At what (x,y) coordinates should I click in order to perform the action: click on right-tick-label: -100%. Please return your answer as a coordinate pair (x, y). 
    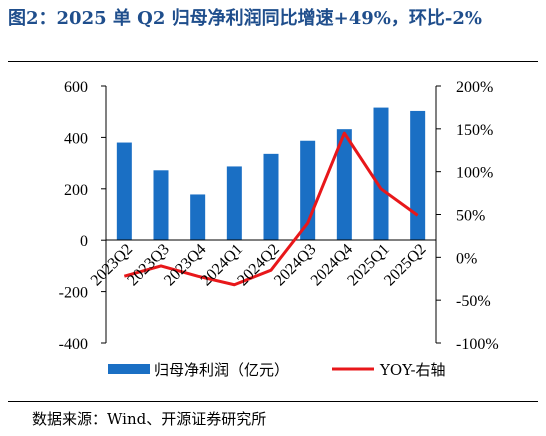
    Looking at the image, I should click on (477, 344).